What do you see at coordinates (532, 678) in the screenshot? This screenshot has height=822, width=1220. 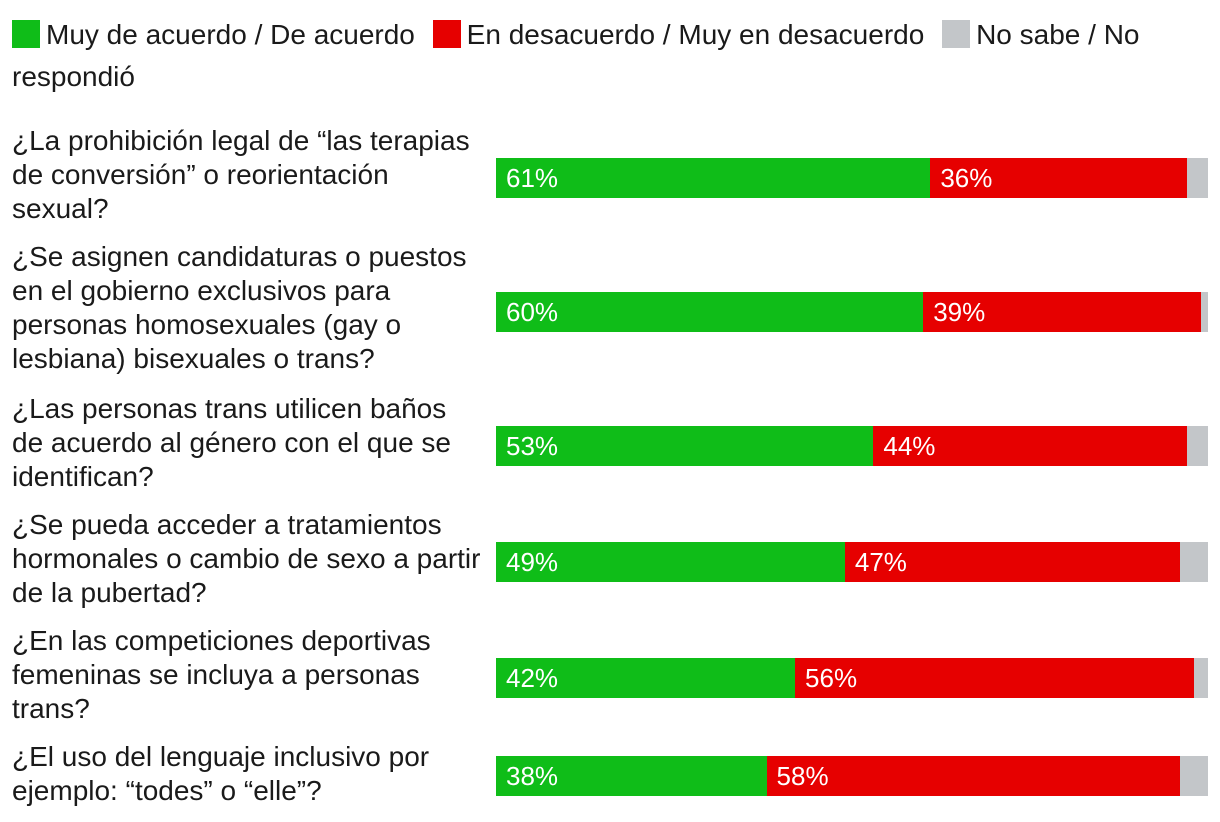 I see `data-label-agree: 42%` at bounding box center [532, 678].